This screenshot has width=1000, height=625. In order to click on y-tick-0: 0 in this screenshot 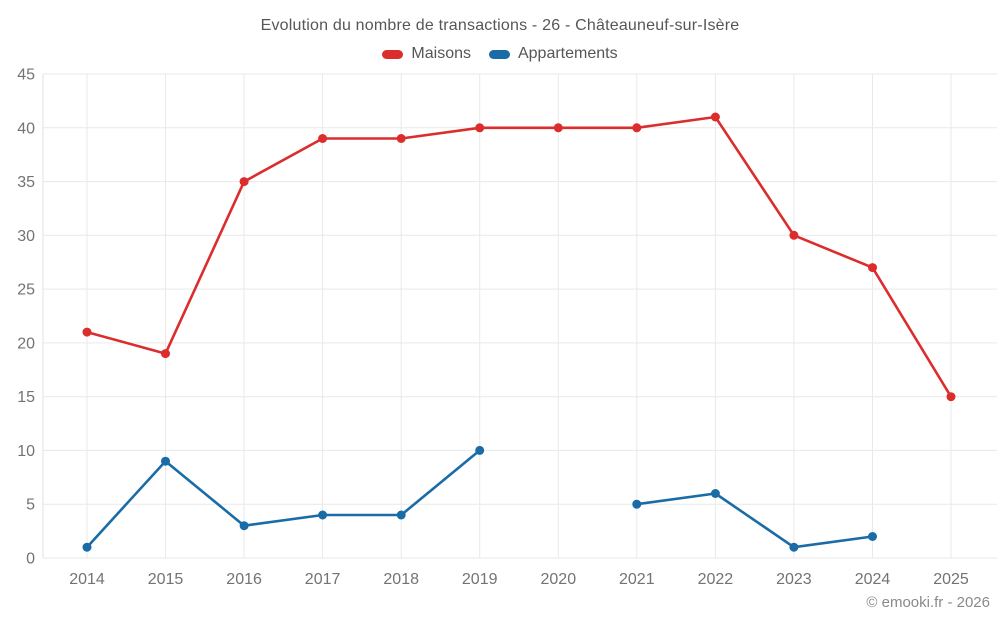, I will do `click(30, 559)`.